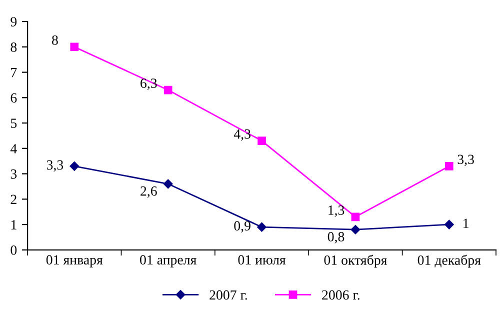 The image size is (501, 331). I want to click on y-tick-label: 0, so click(13, 250).